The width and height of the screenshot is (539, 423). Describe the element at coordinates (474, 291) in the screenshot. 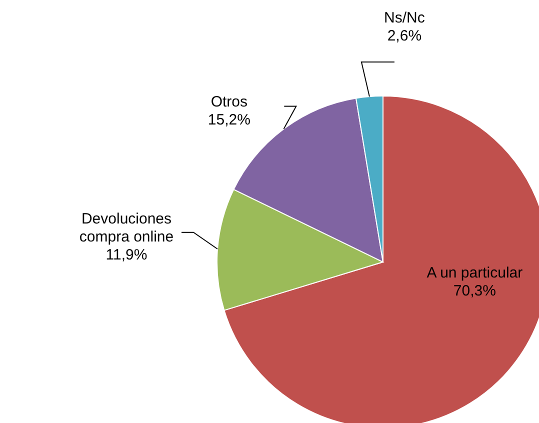

I see `data-label: 70,3%` at that location.